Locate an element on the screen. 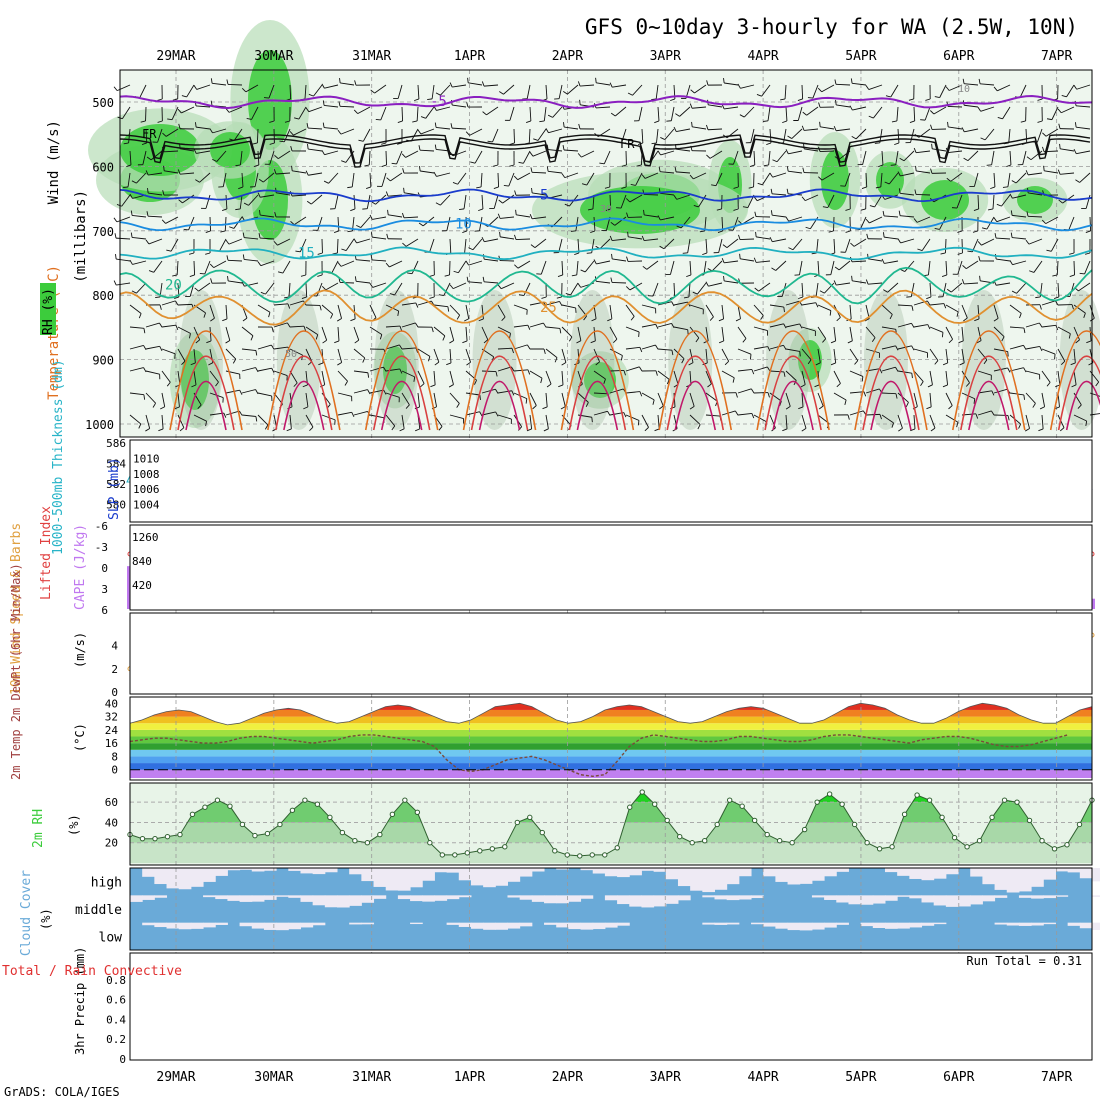  cloud-axis-label: Cloud Cover is located at coordinates (26, 913).